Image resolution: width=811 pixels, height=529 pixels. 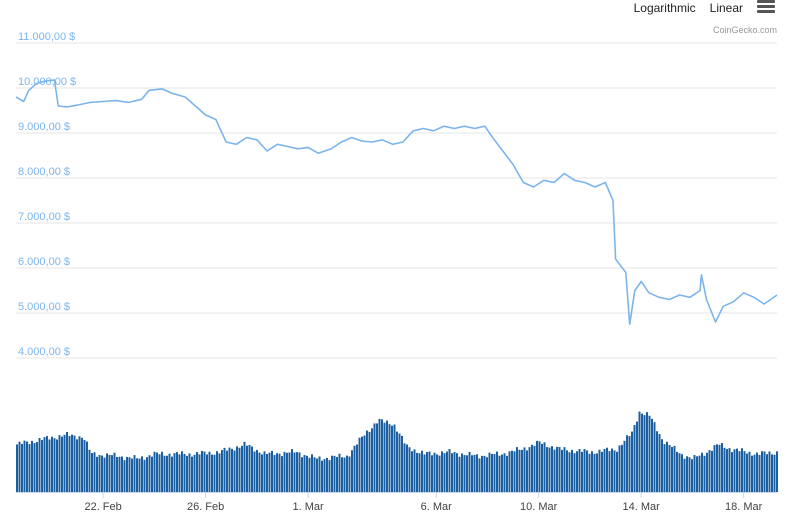 I want to click on x-tick-label: 18. Mar, so click(x=744, y=507).